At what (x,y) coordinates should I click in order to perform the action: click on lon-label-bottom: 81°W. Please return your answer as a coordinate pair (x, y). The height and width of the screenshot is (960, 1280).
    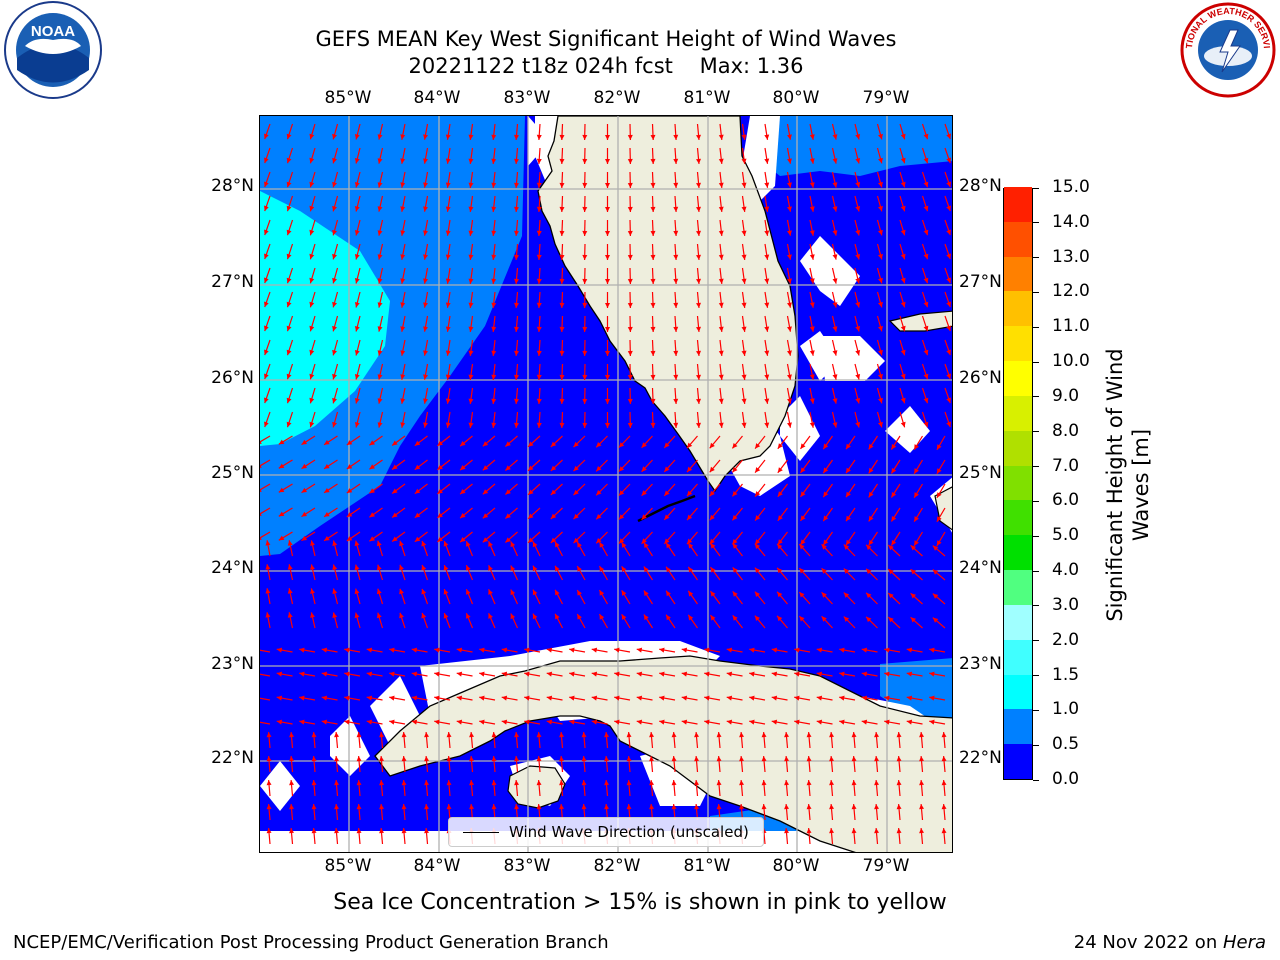
    Looking at the image, I should click on (707, 866).